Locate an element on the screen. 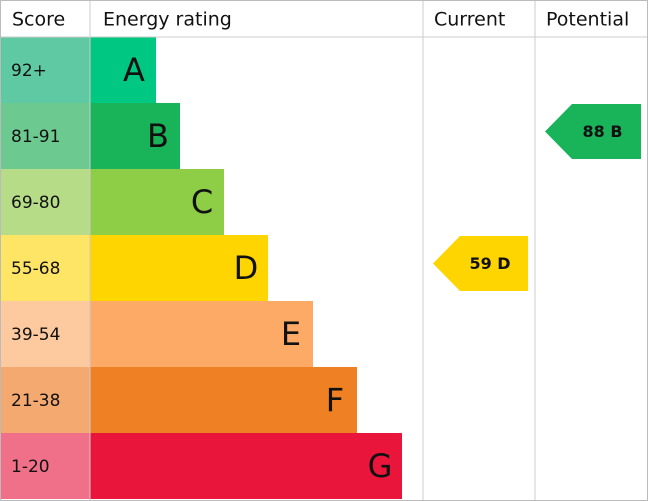 Image resolution: width=648 pixels, height=501 pixels. band-letter: B is located at coordinates (158, 136).